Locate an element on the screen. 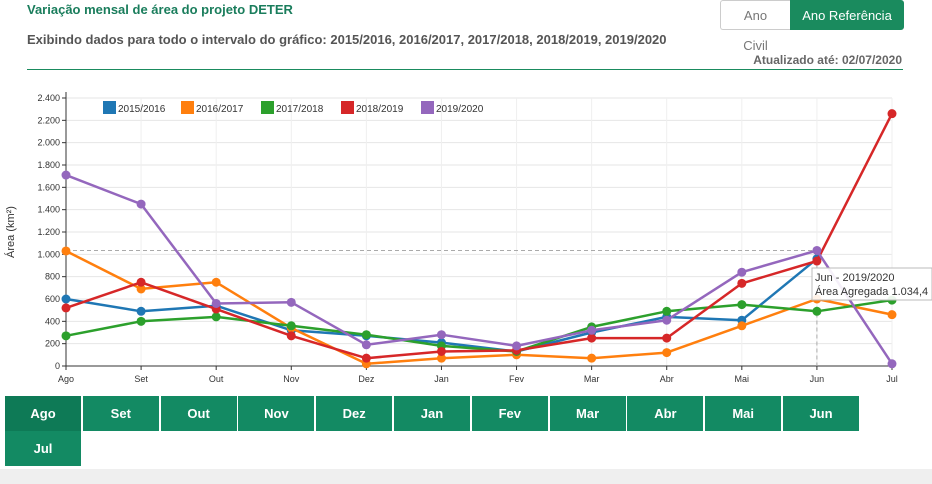  page-title: Variação mensal de área do projeto DETER is located at coordinates (160, 9).